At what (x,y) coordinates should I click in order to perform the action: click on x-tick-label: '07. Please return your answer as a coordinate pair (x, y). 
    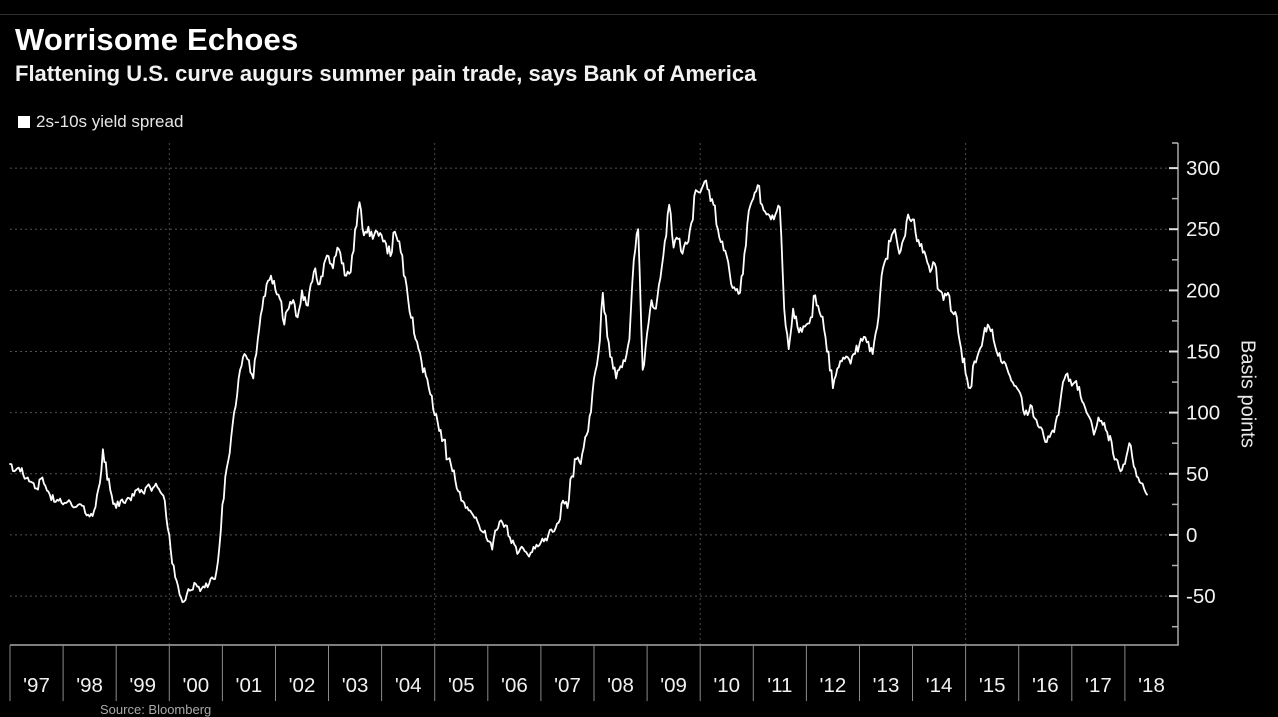
    Looking at the image, I should click on (567, 685).